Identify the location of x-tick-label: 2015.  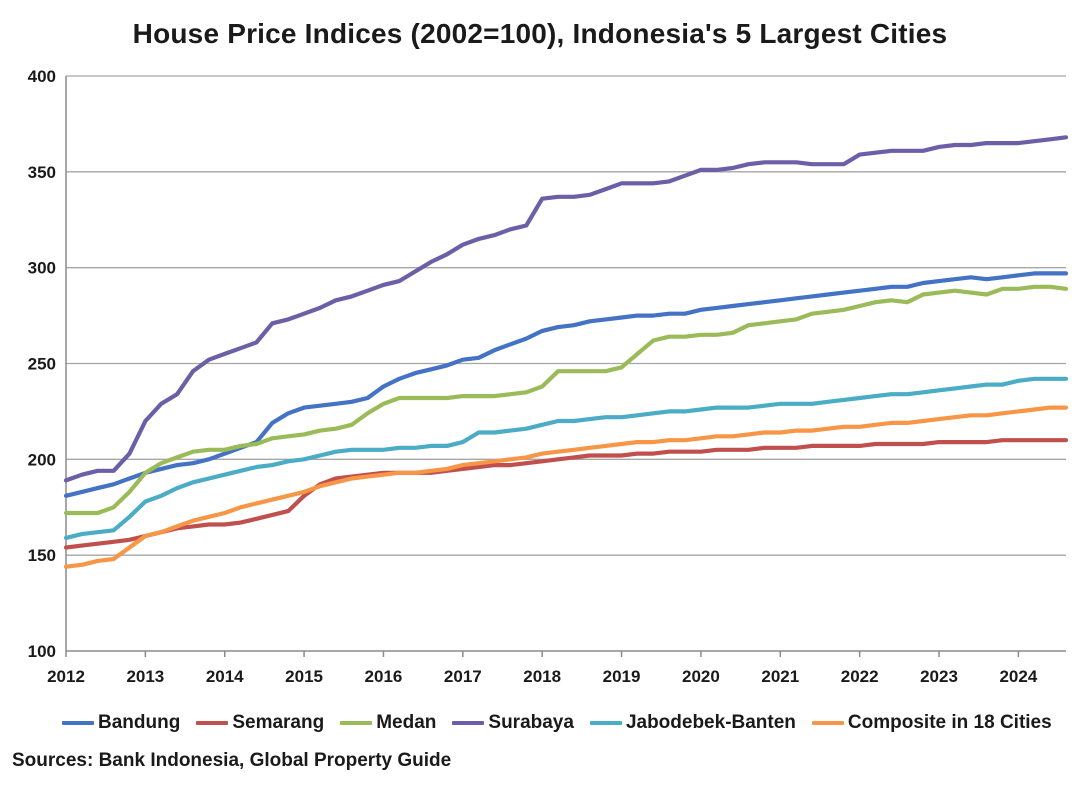
(304, 676).